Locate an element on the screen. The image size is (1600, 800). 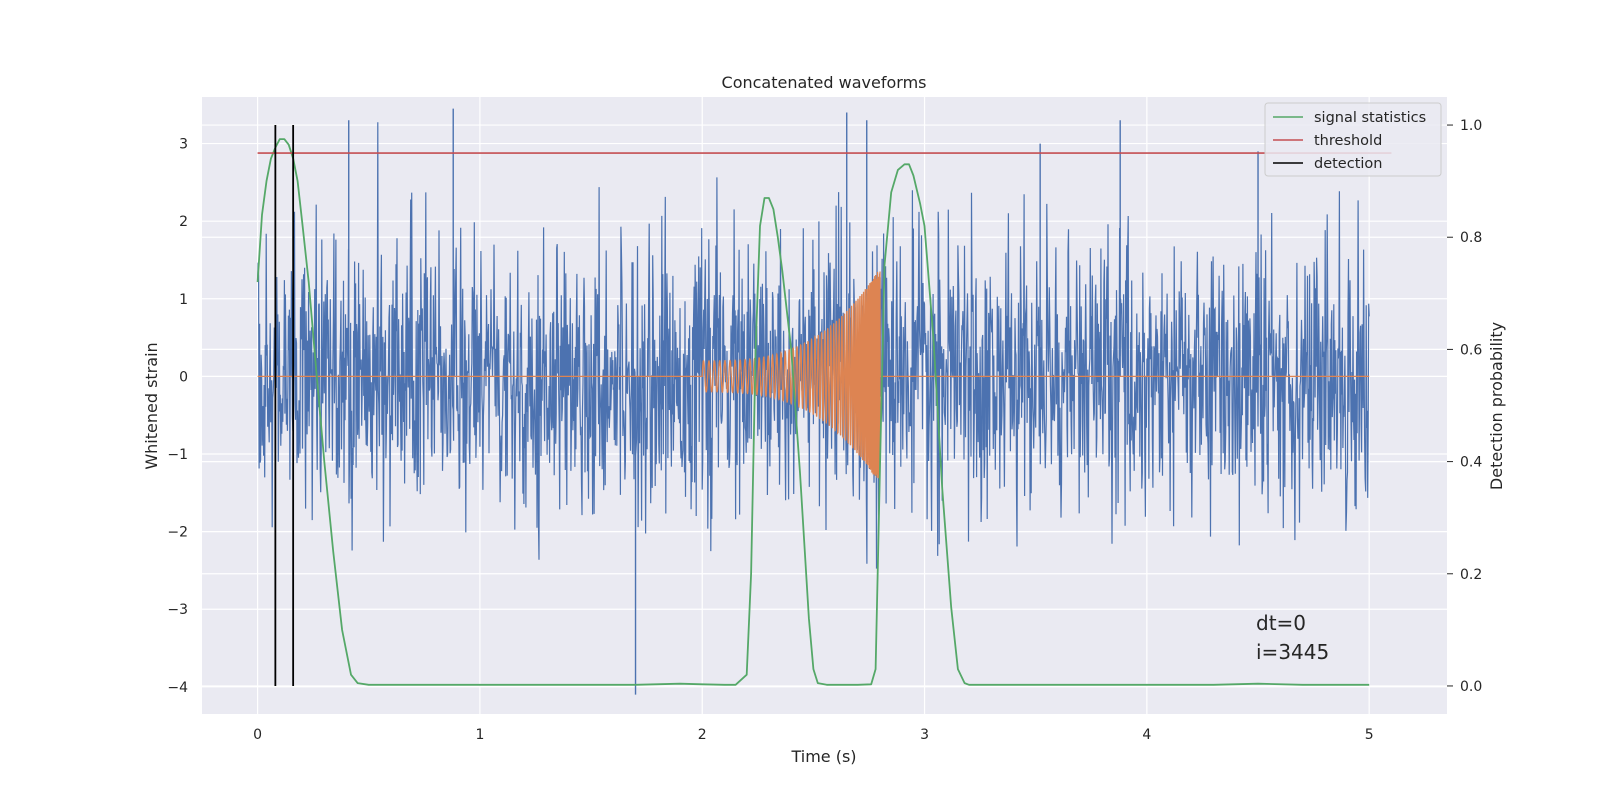
y-tick-label-right: 0.6 is located at coordinates (1471, 350).